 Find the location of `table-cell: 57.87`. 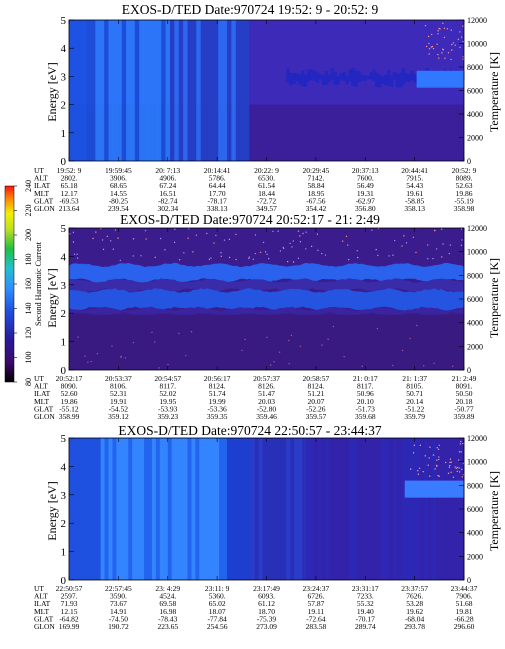

table-cell: 57.87 is located at coordinates (315, 603).